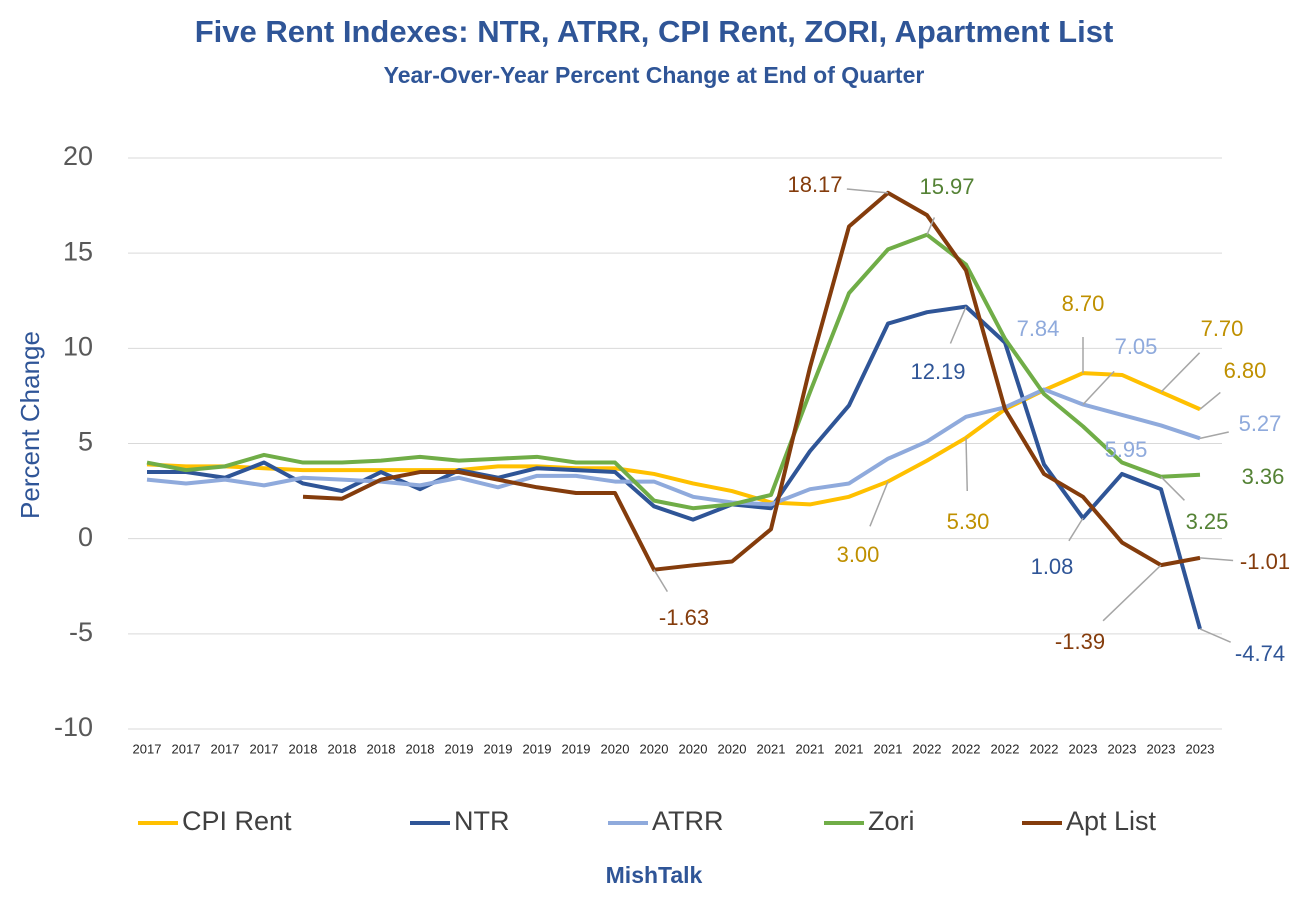  What do you see at coordinates (937, 371) in the screenshot?
I see `data-label: 12.19` at bounding box center [937, 371].